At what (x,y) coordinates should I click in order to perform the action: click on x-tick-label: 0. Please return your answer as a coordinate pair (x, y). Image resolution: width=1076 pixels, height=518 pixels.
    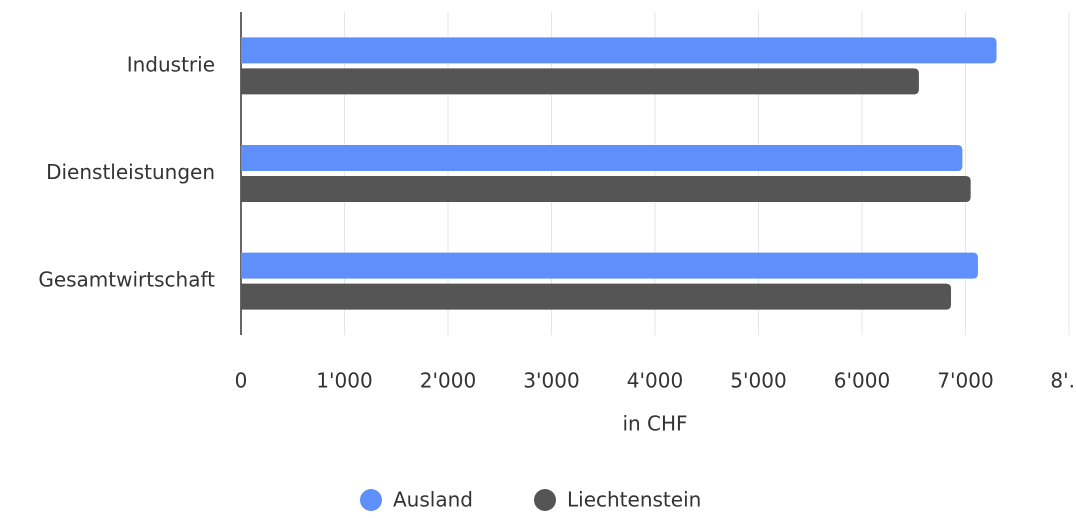
    Looking at the image, I should click on (241, 381).